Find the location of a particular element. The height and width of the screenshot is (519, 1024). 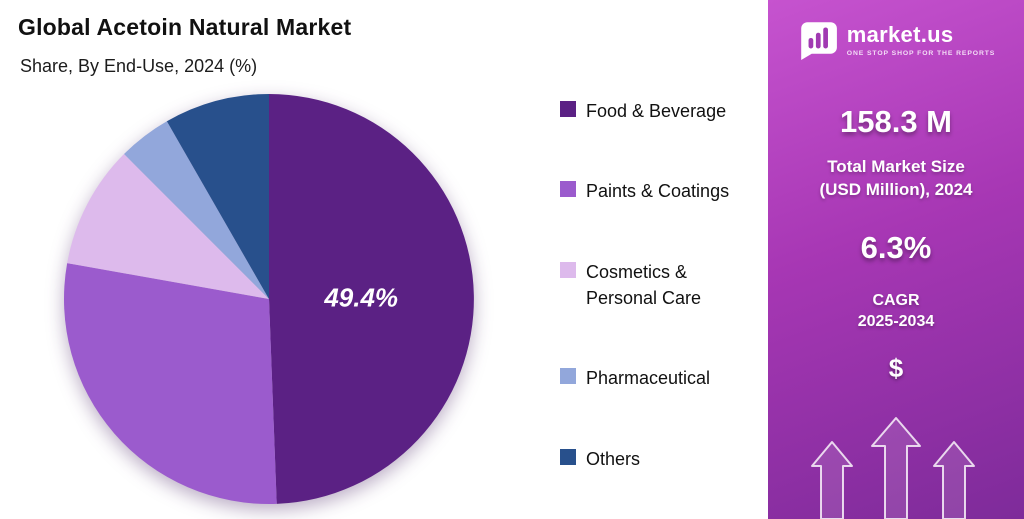

market-size-label-line1: Total Market Size is located at coordinates (896, 166).